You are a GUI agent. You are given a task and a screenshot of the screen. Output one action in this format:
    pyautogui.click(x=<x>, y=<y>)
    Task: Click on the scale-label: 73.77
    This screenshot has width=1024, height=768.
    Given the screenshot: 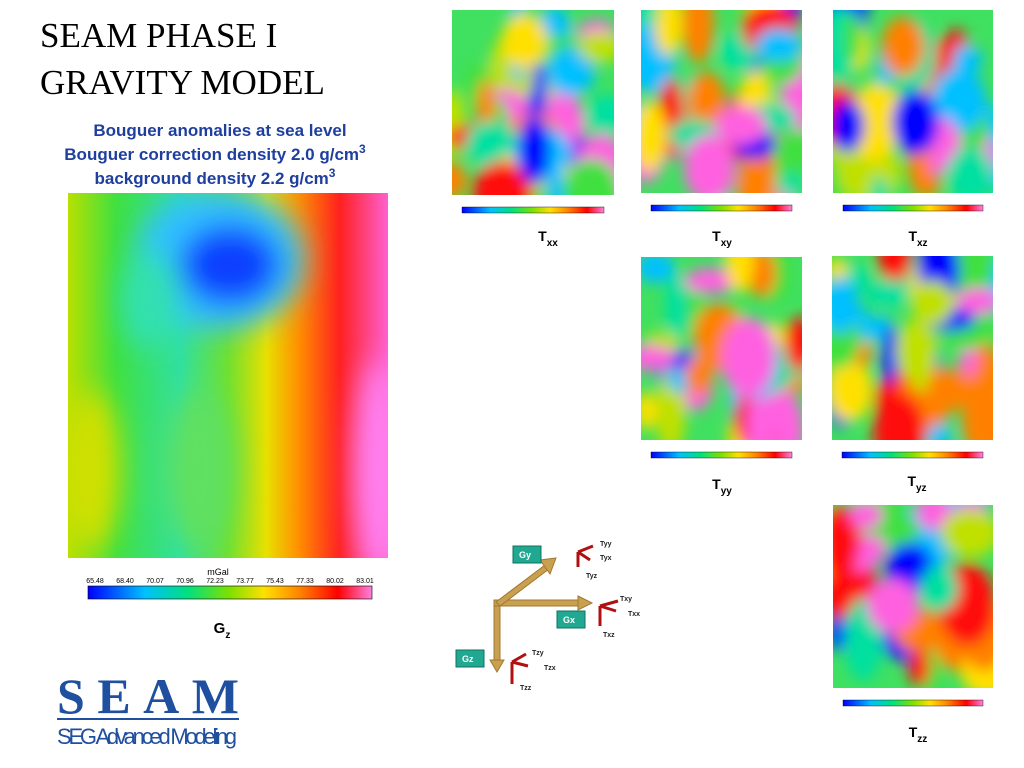 What is the action you would take?
    pyautogui.click(x=245, y=581)
    